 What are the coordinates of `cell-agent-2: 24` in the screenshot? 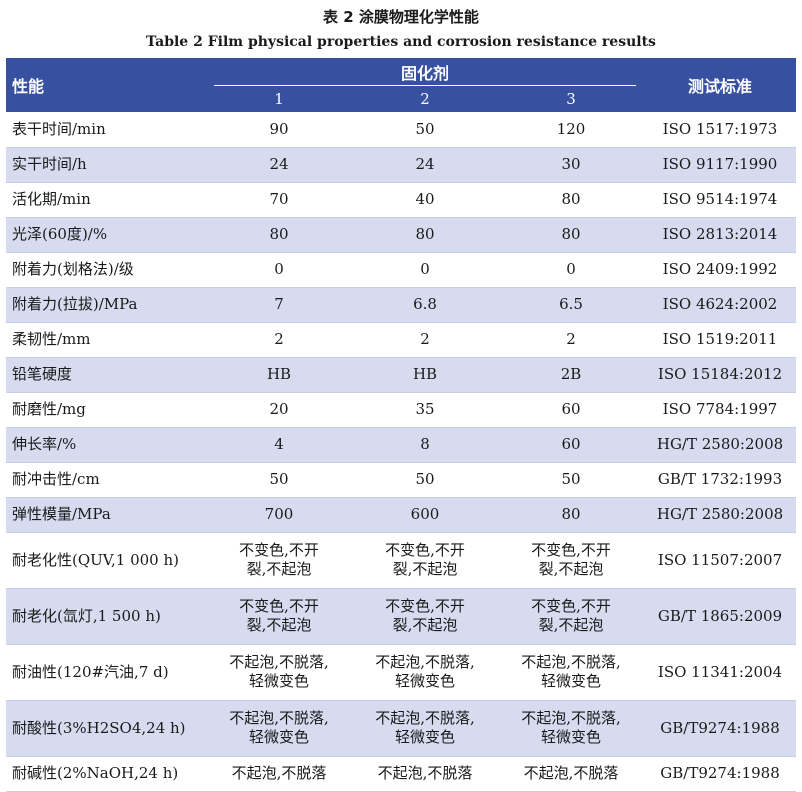 It's located at (425, 164).